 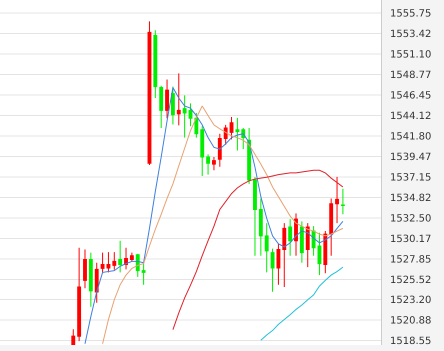 I want to click on y-tick-label: 1553.42, so click(x=411, y=34).